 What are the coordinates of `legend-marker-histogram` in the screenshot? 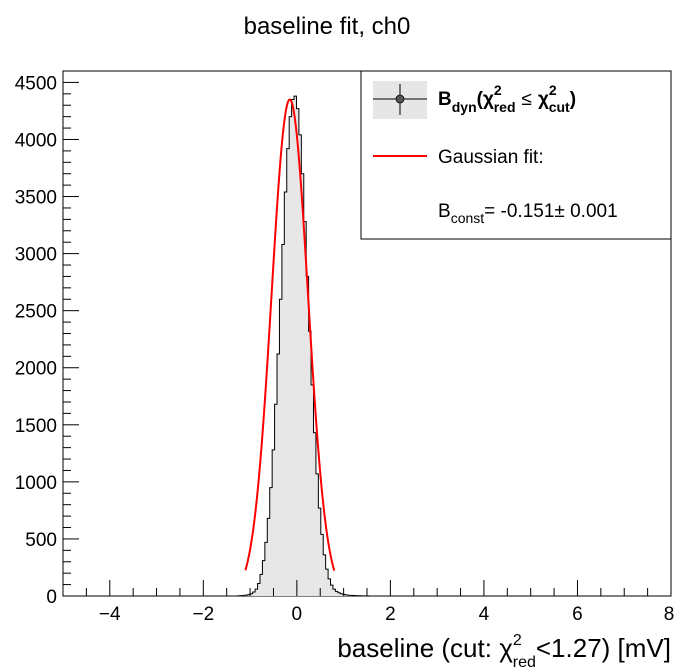 It's located at (400, 100).